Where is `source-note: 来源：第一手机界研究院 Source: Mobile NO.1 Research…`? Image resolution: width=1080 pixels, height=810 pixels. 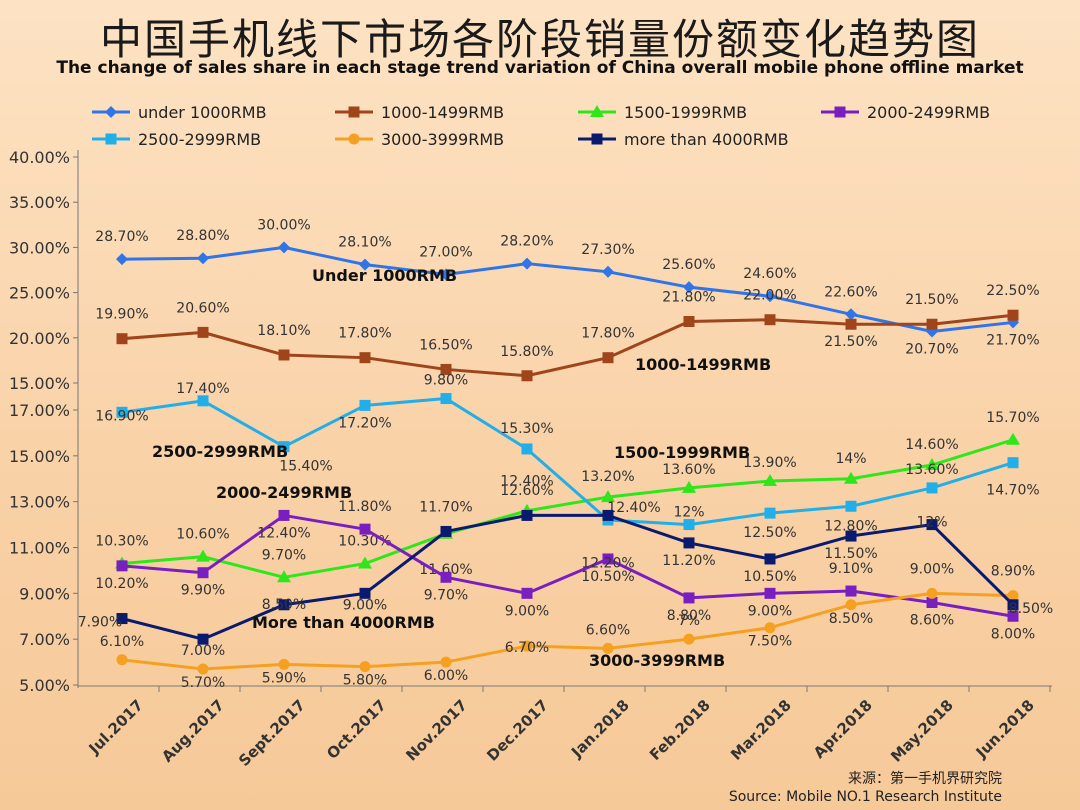 source-note: 来源：第一手机界研究院 Source: Mobile NO.1 Research… is located at coordinates (865, 788).